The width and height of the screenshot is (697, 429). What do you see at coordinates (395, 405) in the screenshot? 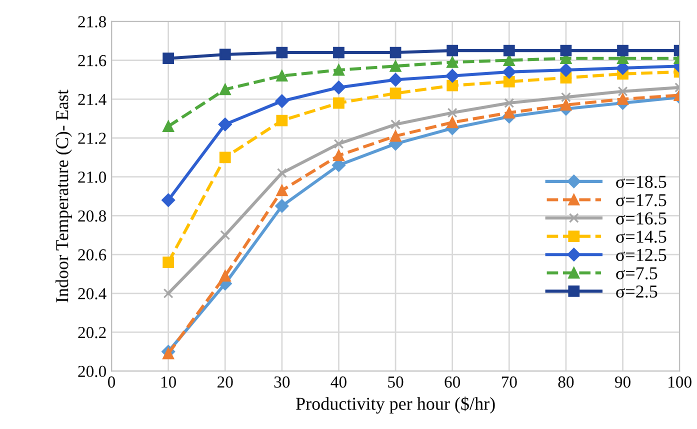
I see `x-axis-title: Productivity per hour ($/hr)` at bounding box center [395, 405].